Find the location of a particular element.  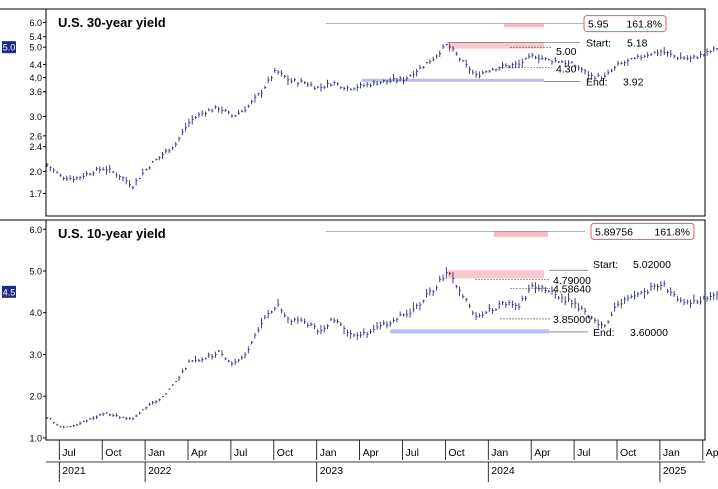

year-label: 2024 is located at coordinates (503, 471).